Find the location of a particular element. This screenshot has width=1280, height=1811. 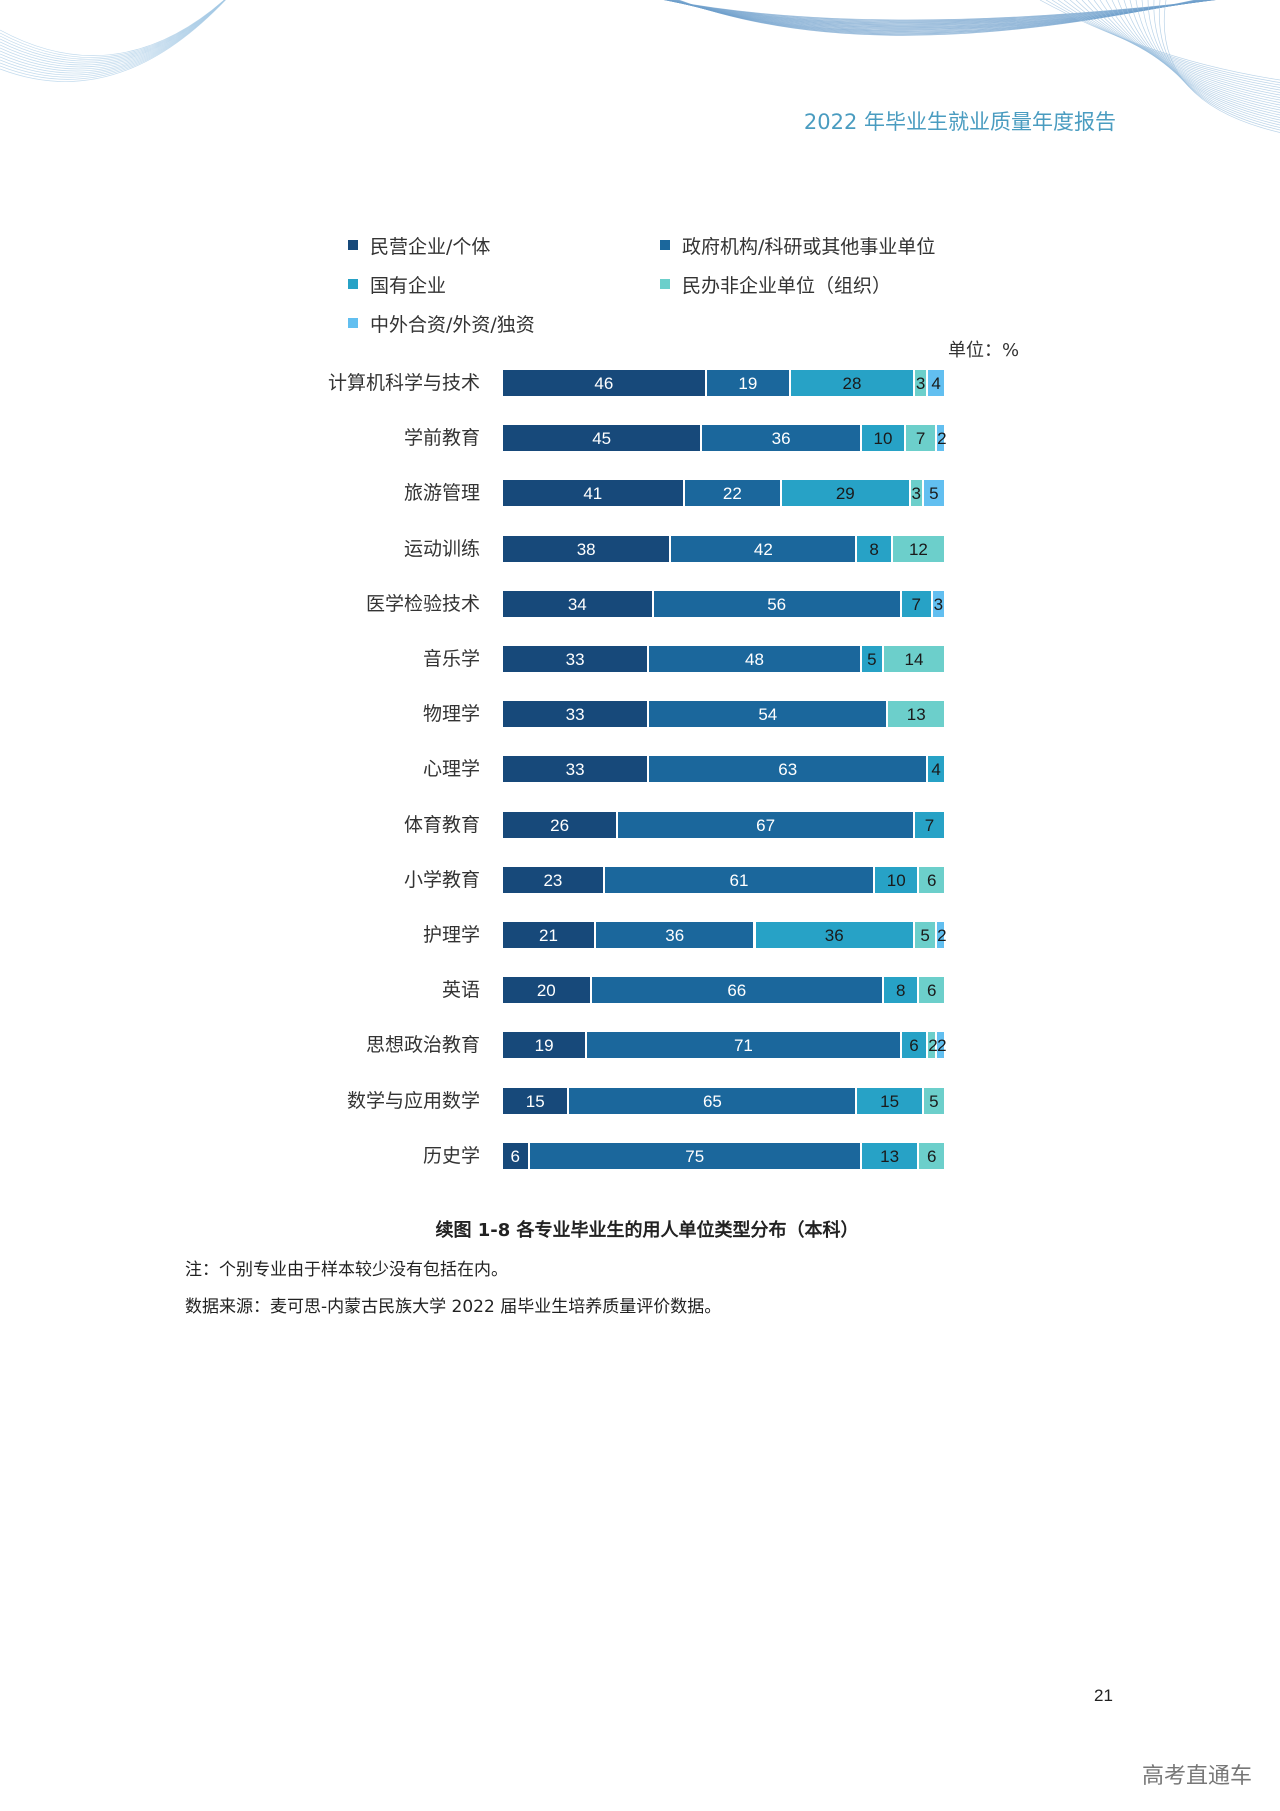

legend-item: 中外合资/外资/独资 is located at coordinates (441, 323).